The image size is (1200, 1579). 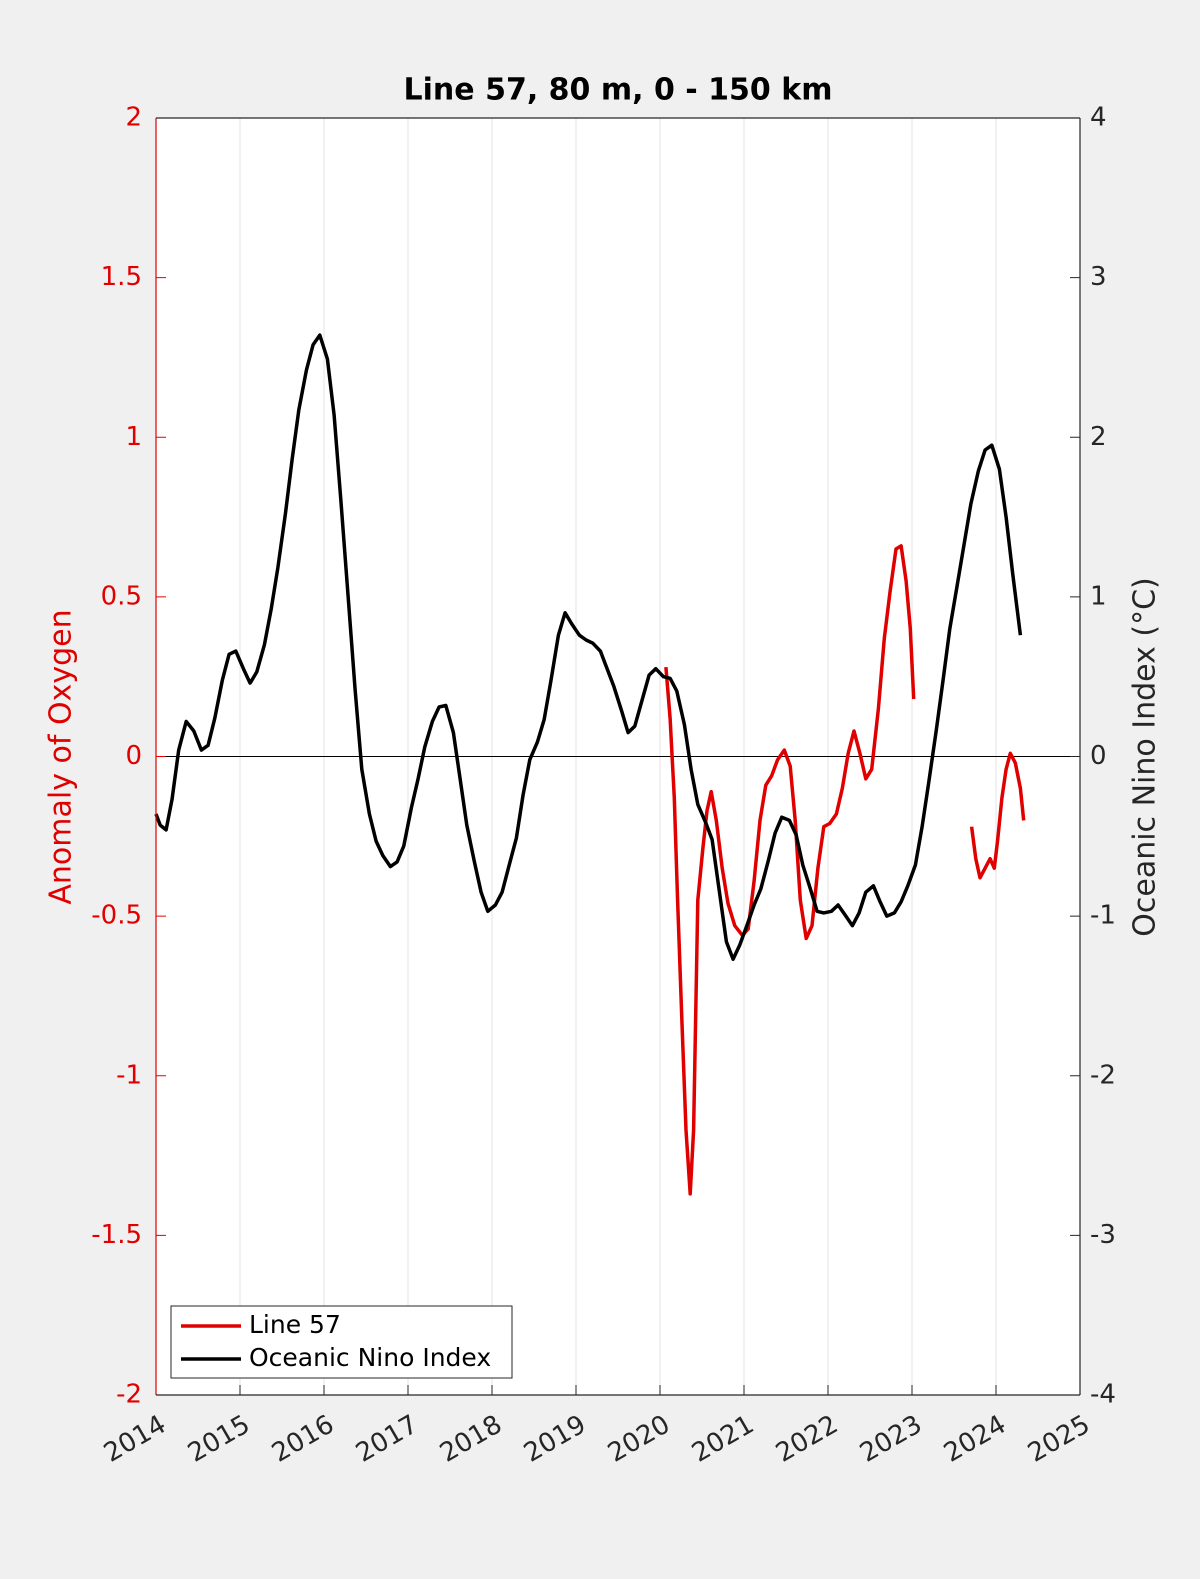 What do you see at coordinates (133, 118) in the screenshot?
I see `y-tick-label: 2` at bounding box center [133, 118].